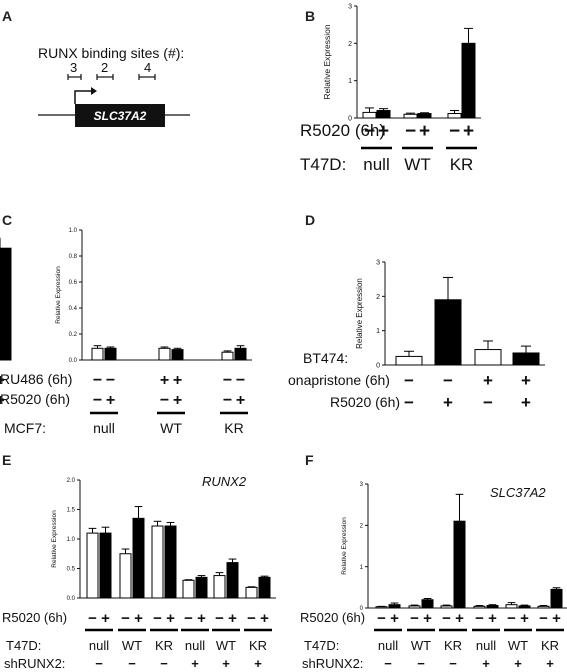 The height and width of the screenshot is (672, 567). Describe the element at coordinates (350, 81) in the screenshot. I see `y-tick-label: 1` at that location.